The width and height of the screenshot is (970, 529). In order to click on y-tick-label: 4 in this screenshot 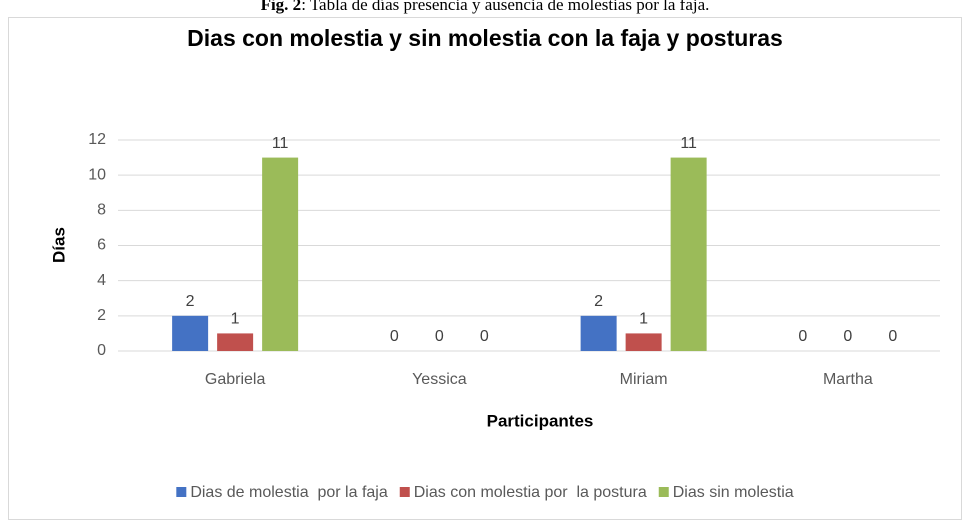, I will do `click(101, 280)`.